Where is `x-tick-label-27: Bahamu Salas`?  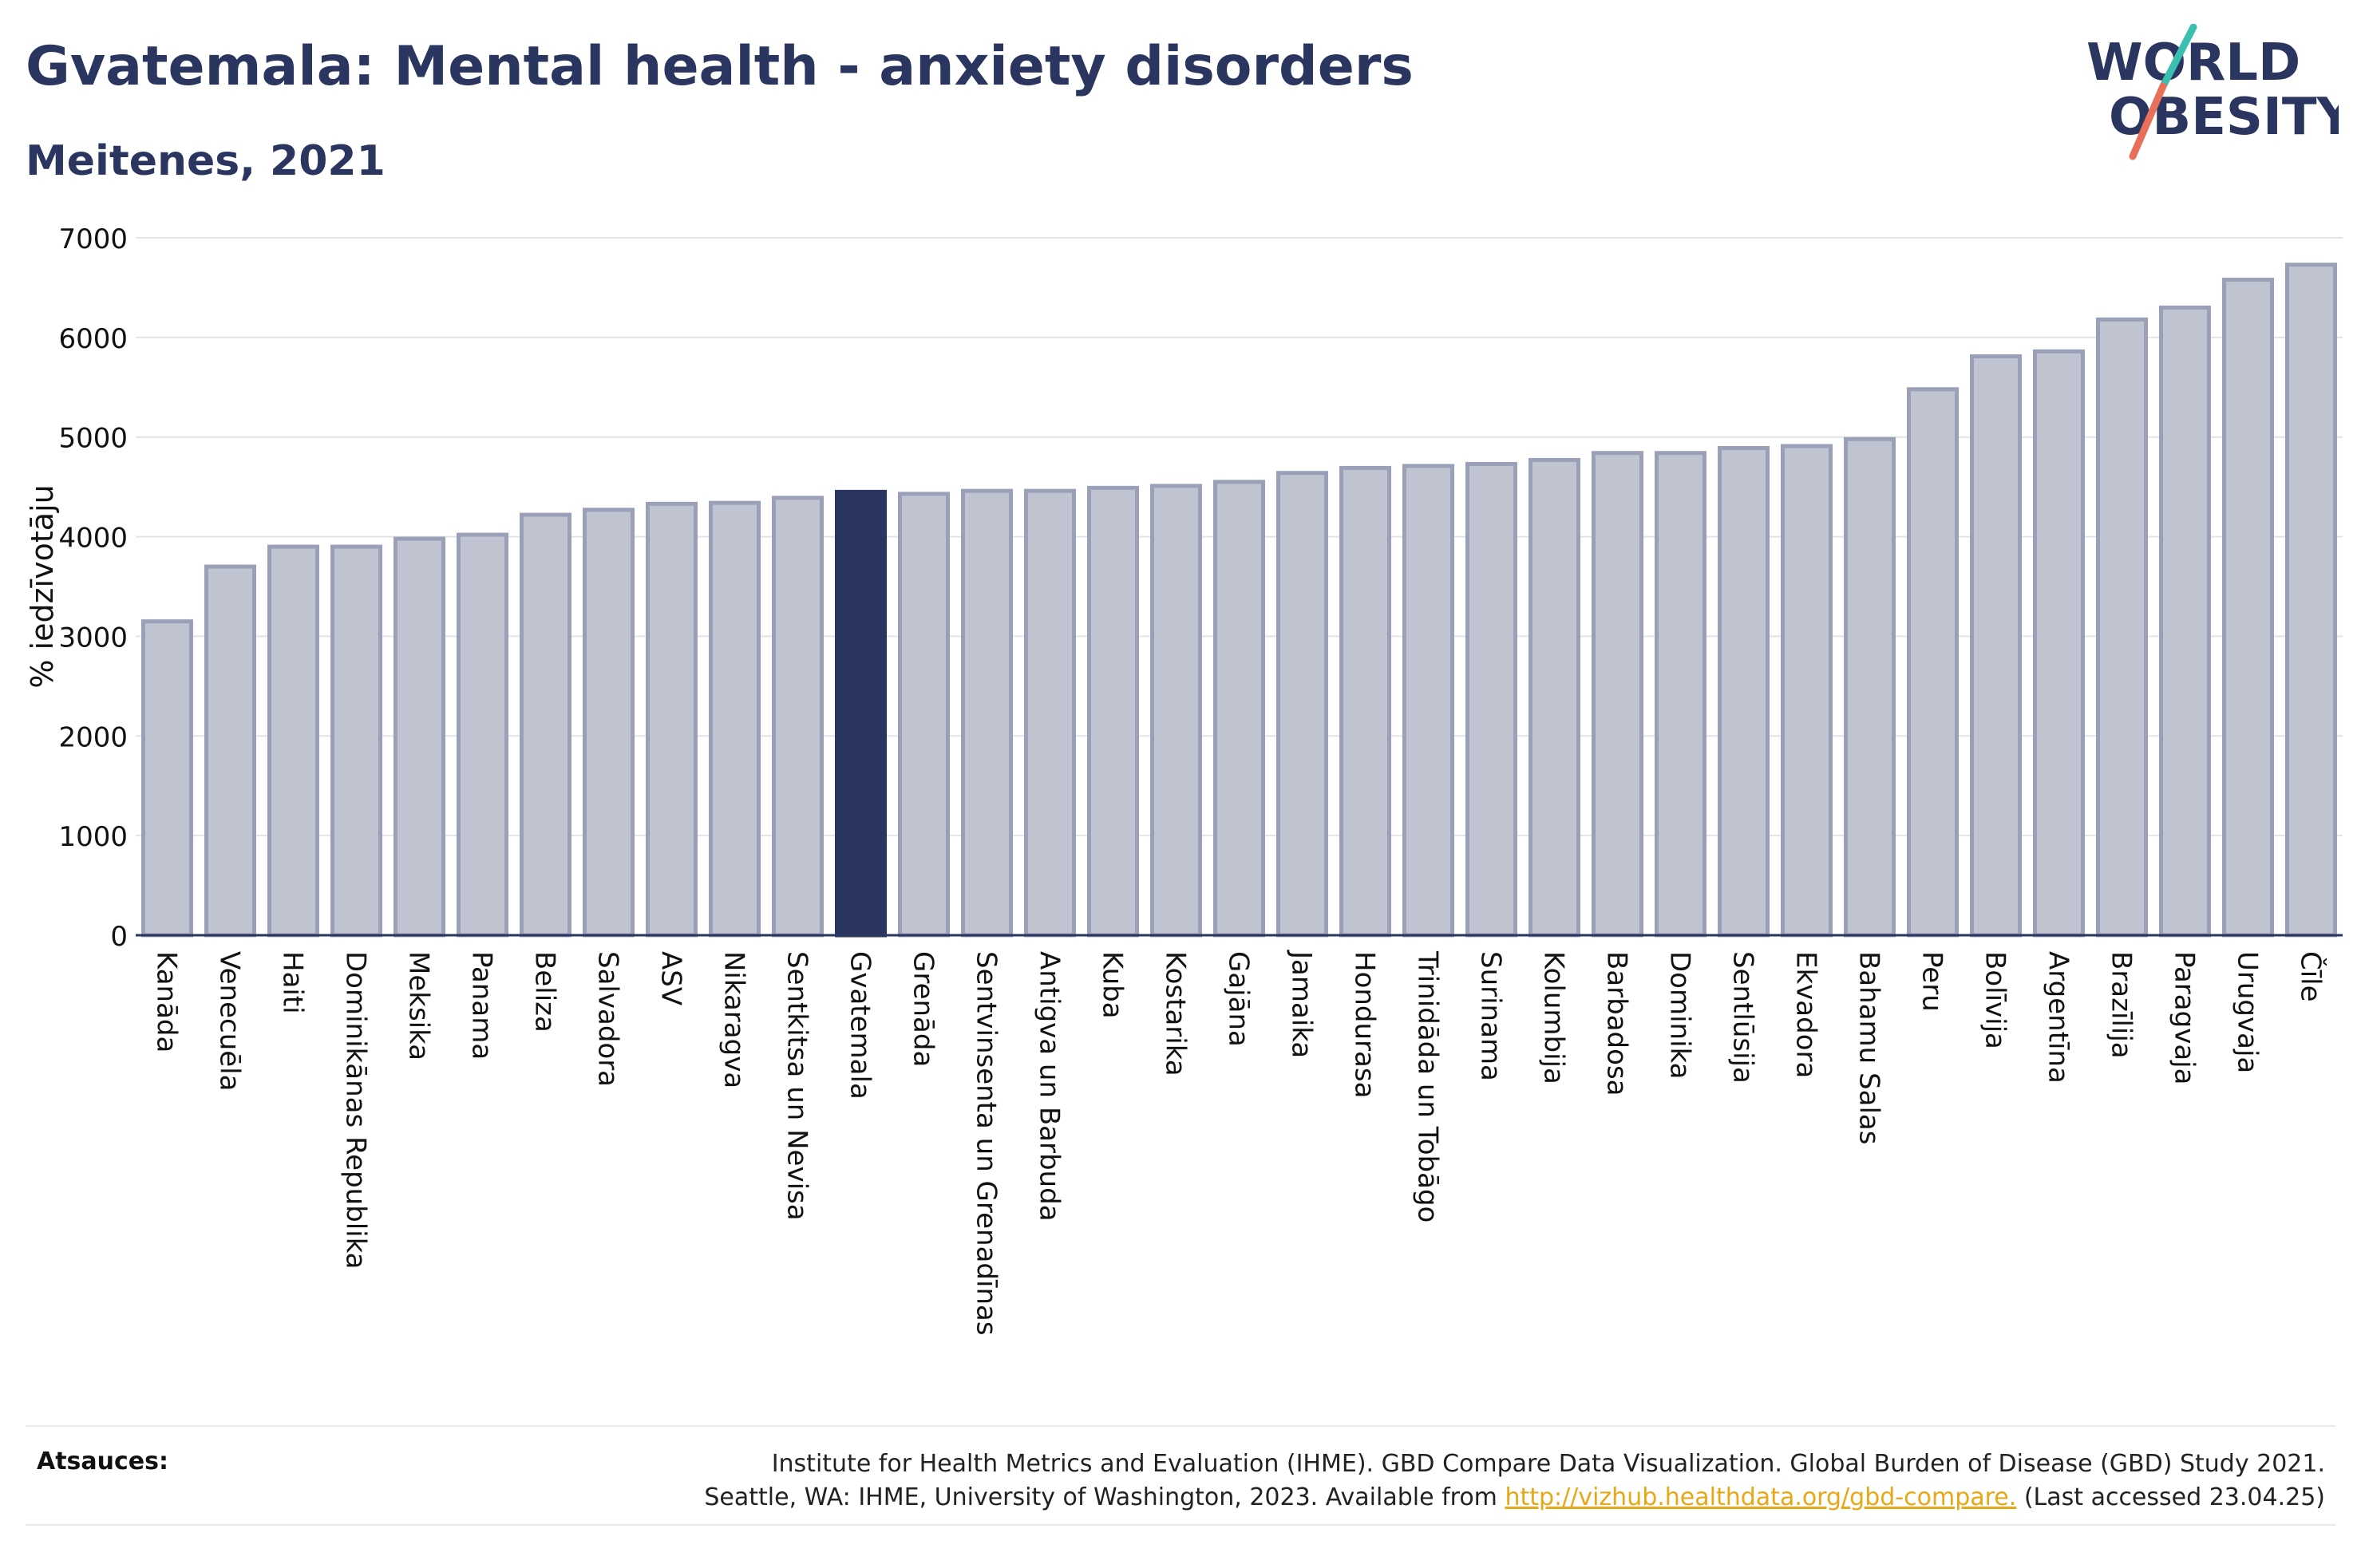
x-tick-label-27: Bahamu Salas is located at coordinates (1869, 1047).